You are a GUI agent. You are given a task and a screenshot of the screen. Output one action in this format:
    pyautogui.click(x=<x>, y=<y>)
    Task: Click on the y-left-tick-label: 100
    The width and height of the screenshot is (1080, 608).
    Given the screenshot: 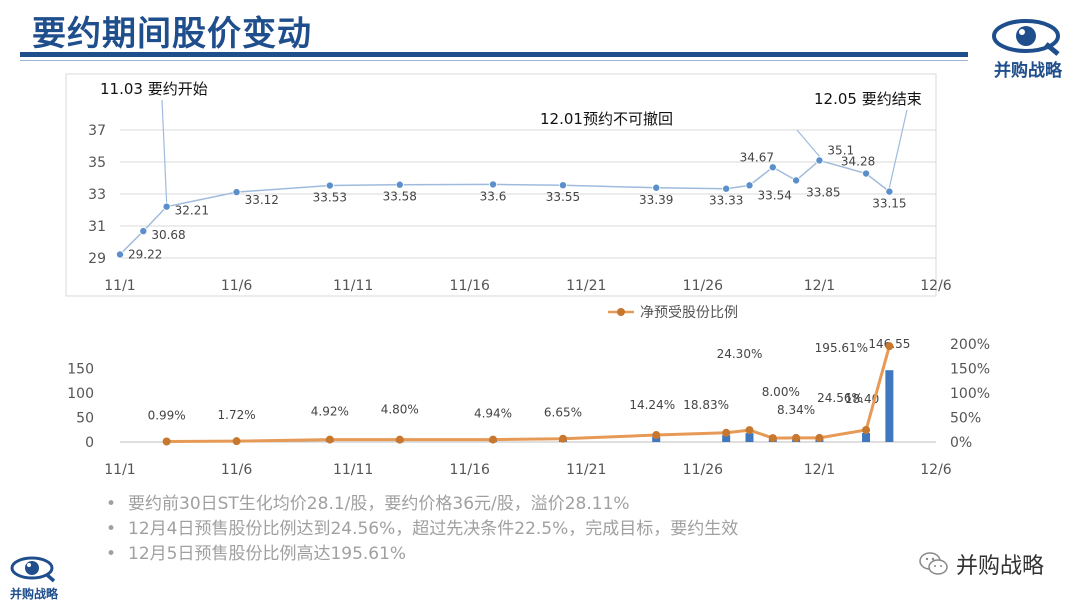 What is the action you would take?
    pyautogui.click(x=80, y=394)
    